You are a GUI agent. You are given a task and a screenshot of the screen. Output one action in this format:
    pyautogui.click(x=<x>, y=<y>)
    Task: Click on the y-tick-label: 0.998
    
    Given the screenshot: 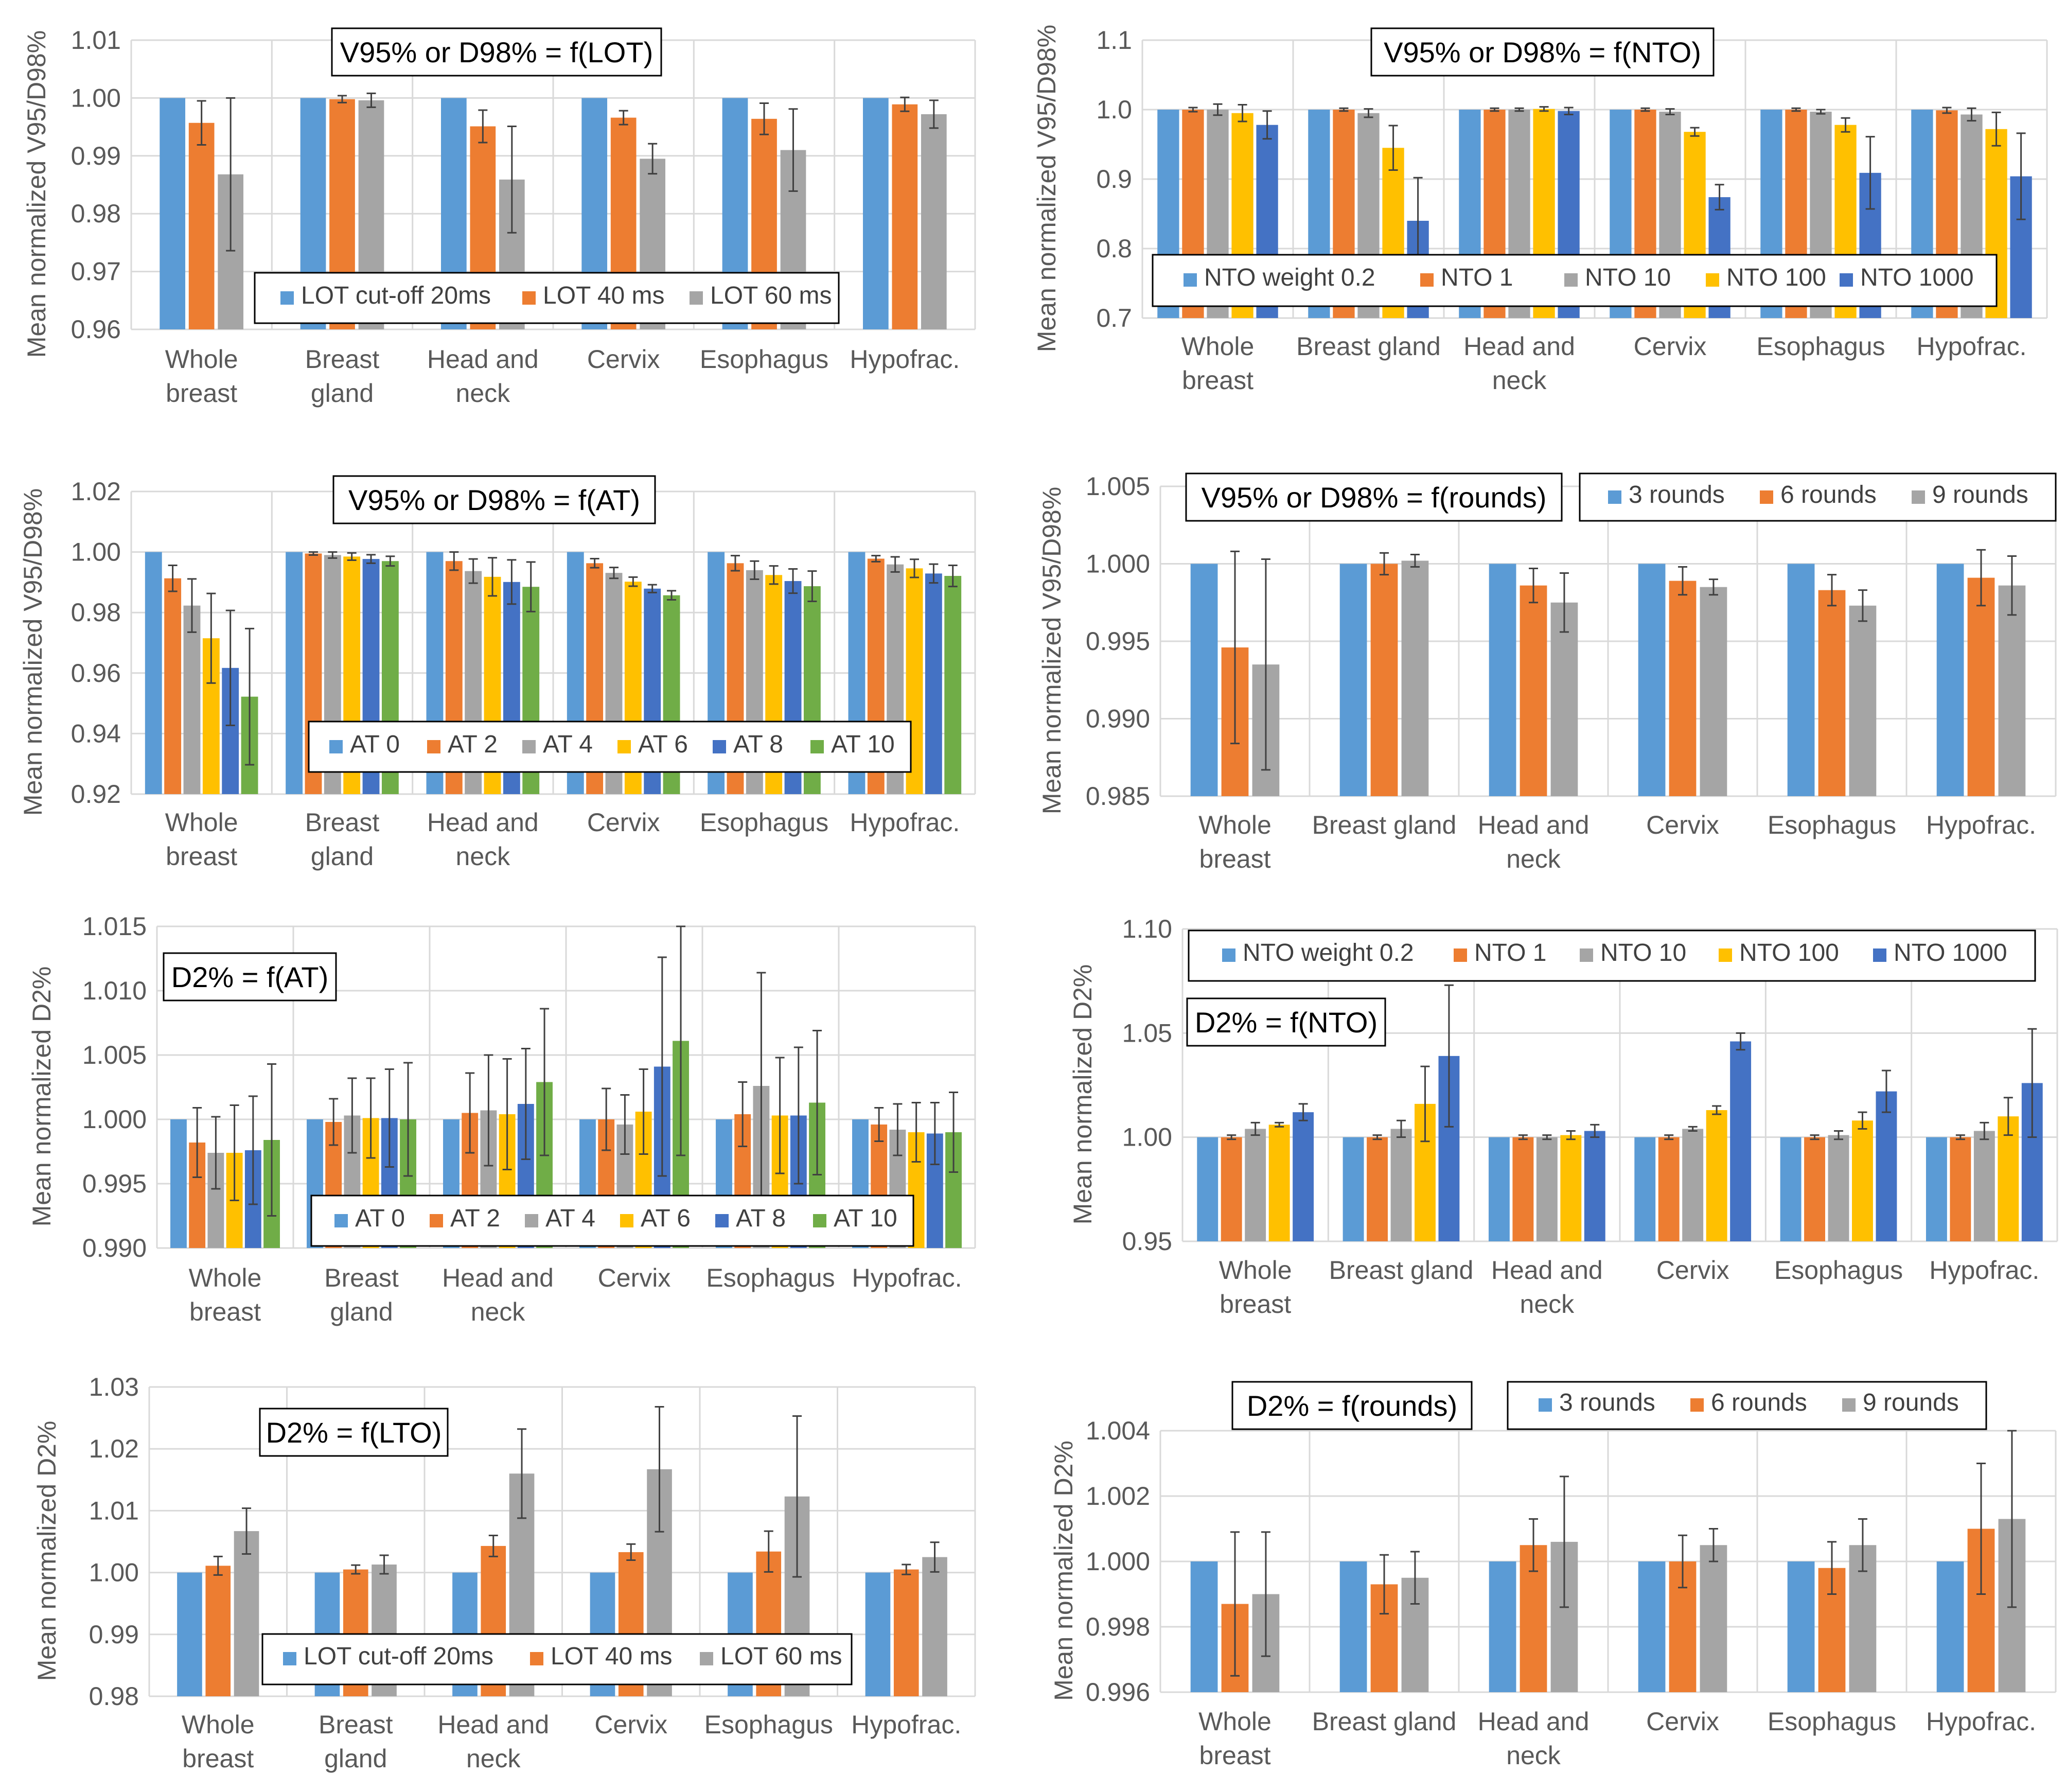 What is the action you would take?
    pyautogui.click(x=1118, y=1627)
    